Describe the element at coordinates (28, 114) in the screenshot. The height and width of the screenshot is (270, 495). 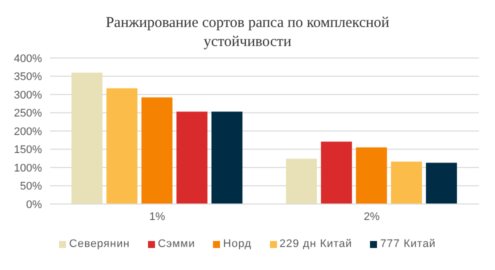
I see `y-tick-label: 250%` at that location.